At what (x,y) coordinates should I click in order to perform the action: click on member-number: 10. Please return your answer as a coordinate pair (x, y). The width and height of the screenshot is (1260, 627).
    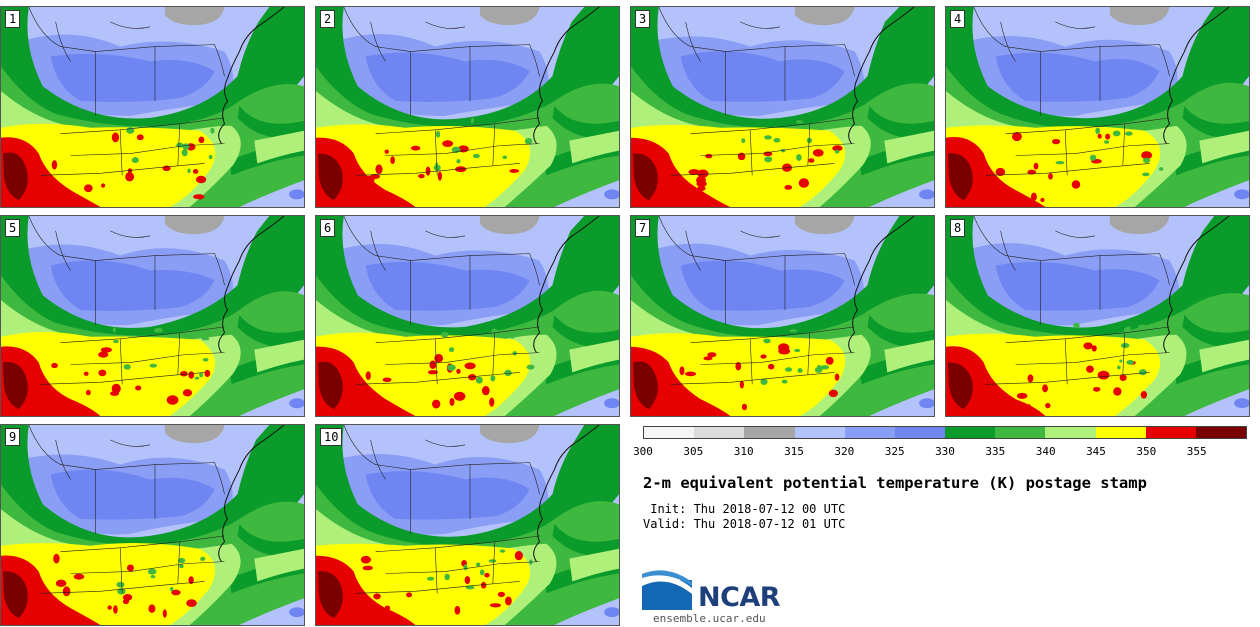
    Looking at the image, I should click on (331, 437).